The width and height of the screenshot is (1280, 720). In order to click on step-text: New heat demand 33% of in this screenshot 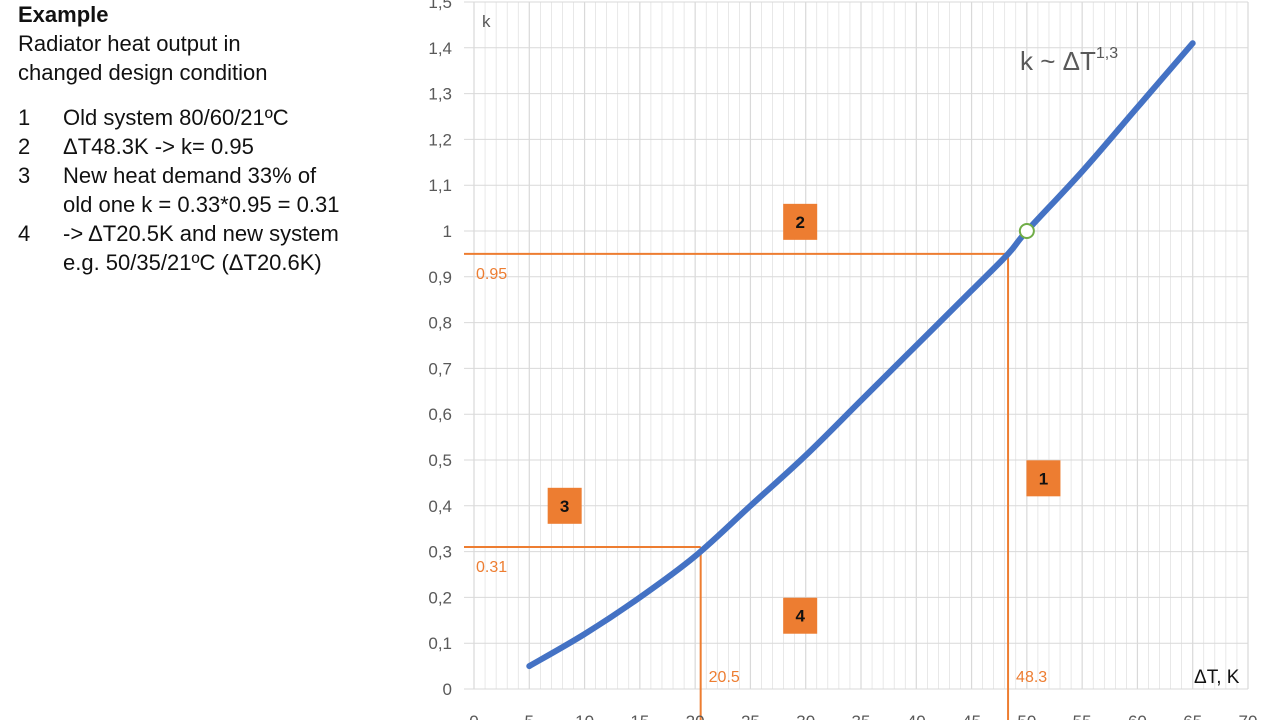, I will do `click(190, 175)`.